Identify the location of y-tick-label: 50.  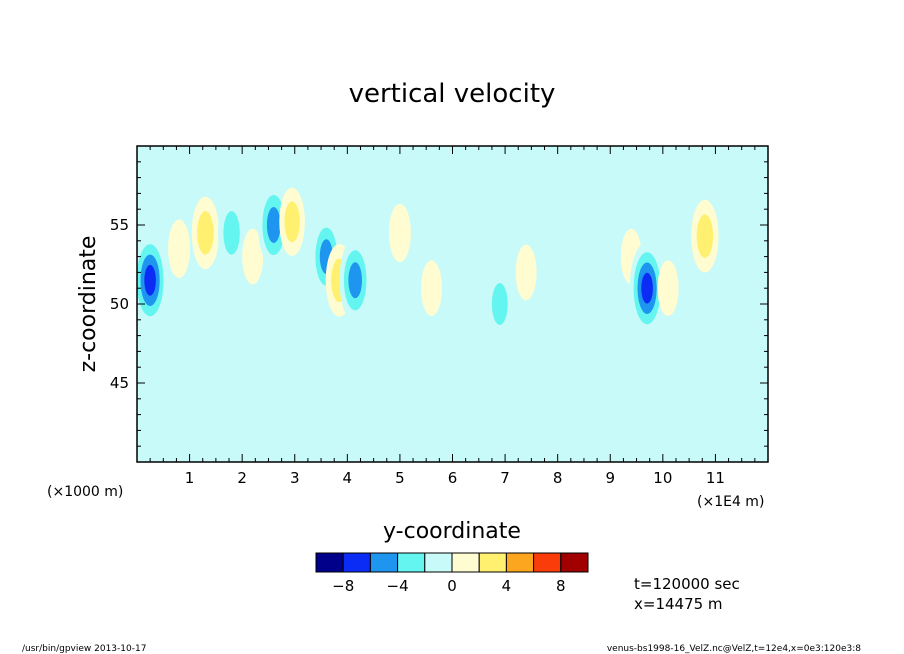
(119, 304).